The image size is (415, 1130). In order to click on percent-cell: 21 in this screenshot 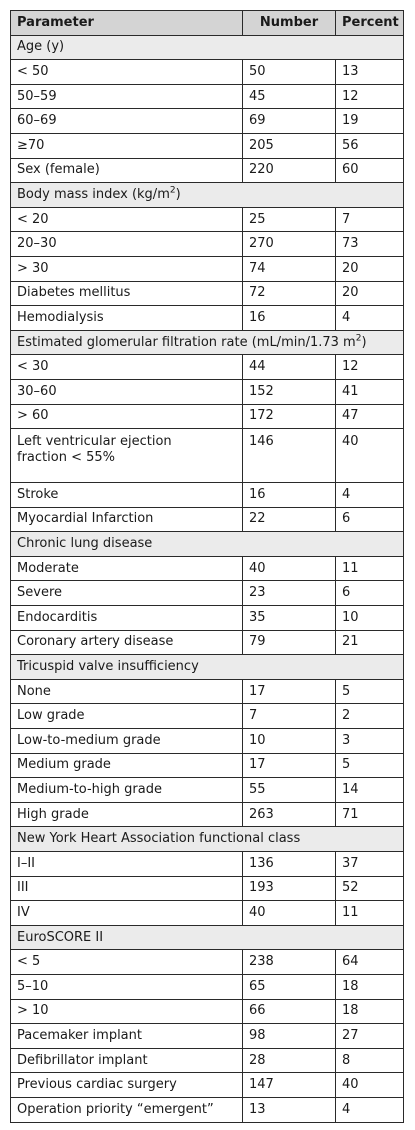, I will do `click(369, 642)`.